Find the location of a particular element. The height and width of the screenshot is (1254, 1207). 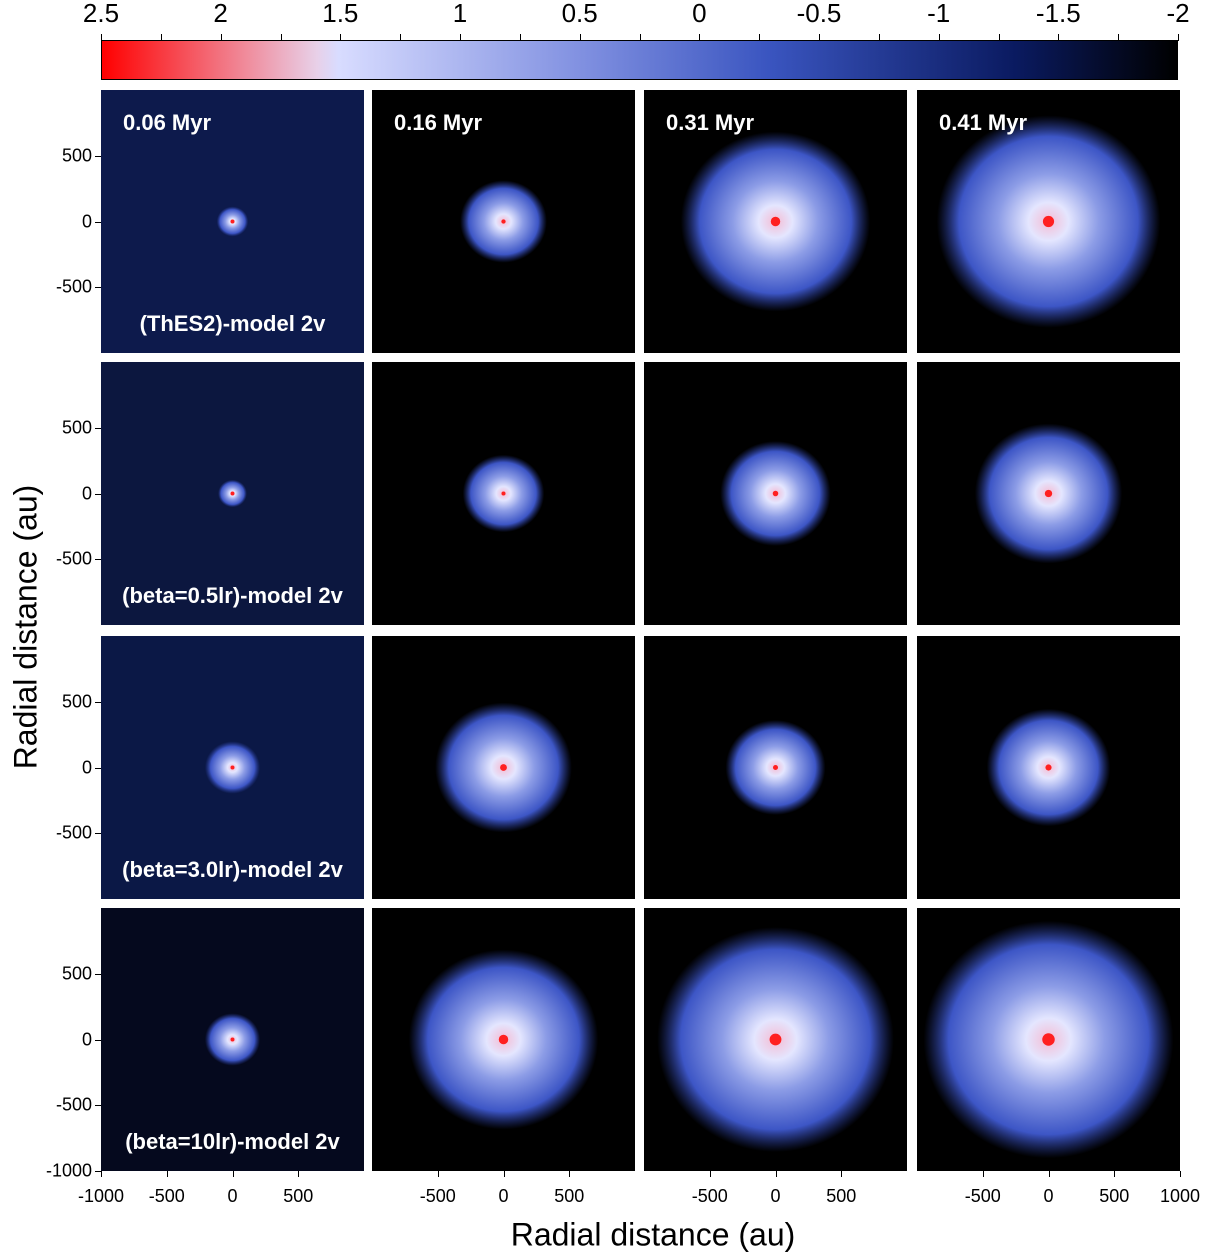

colorbar-tick-label: -1.5 is located at coordinates (1058, 14).